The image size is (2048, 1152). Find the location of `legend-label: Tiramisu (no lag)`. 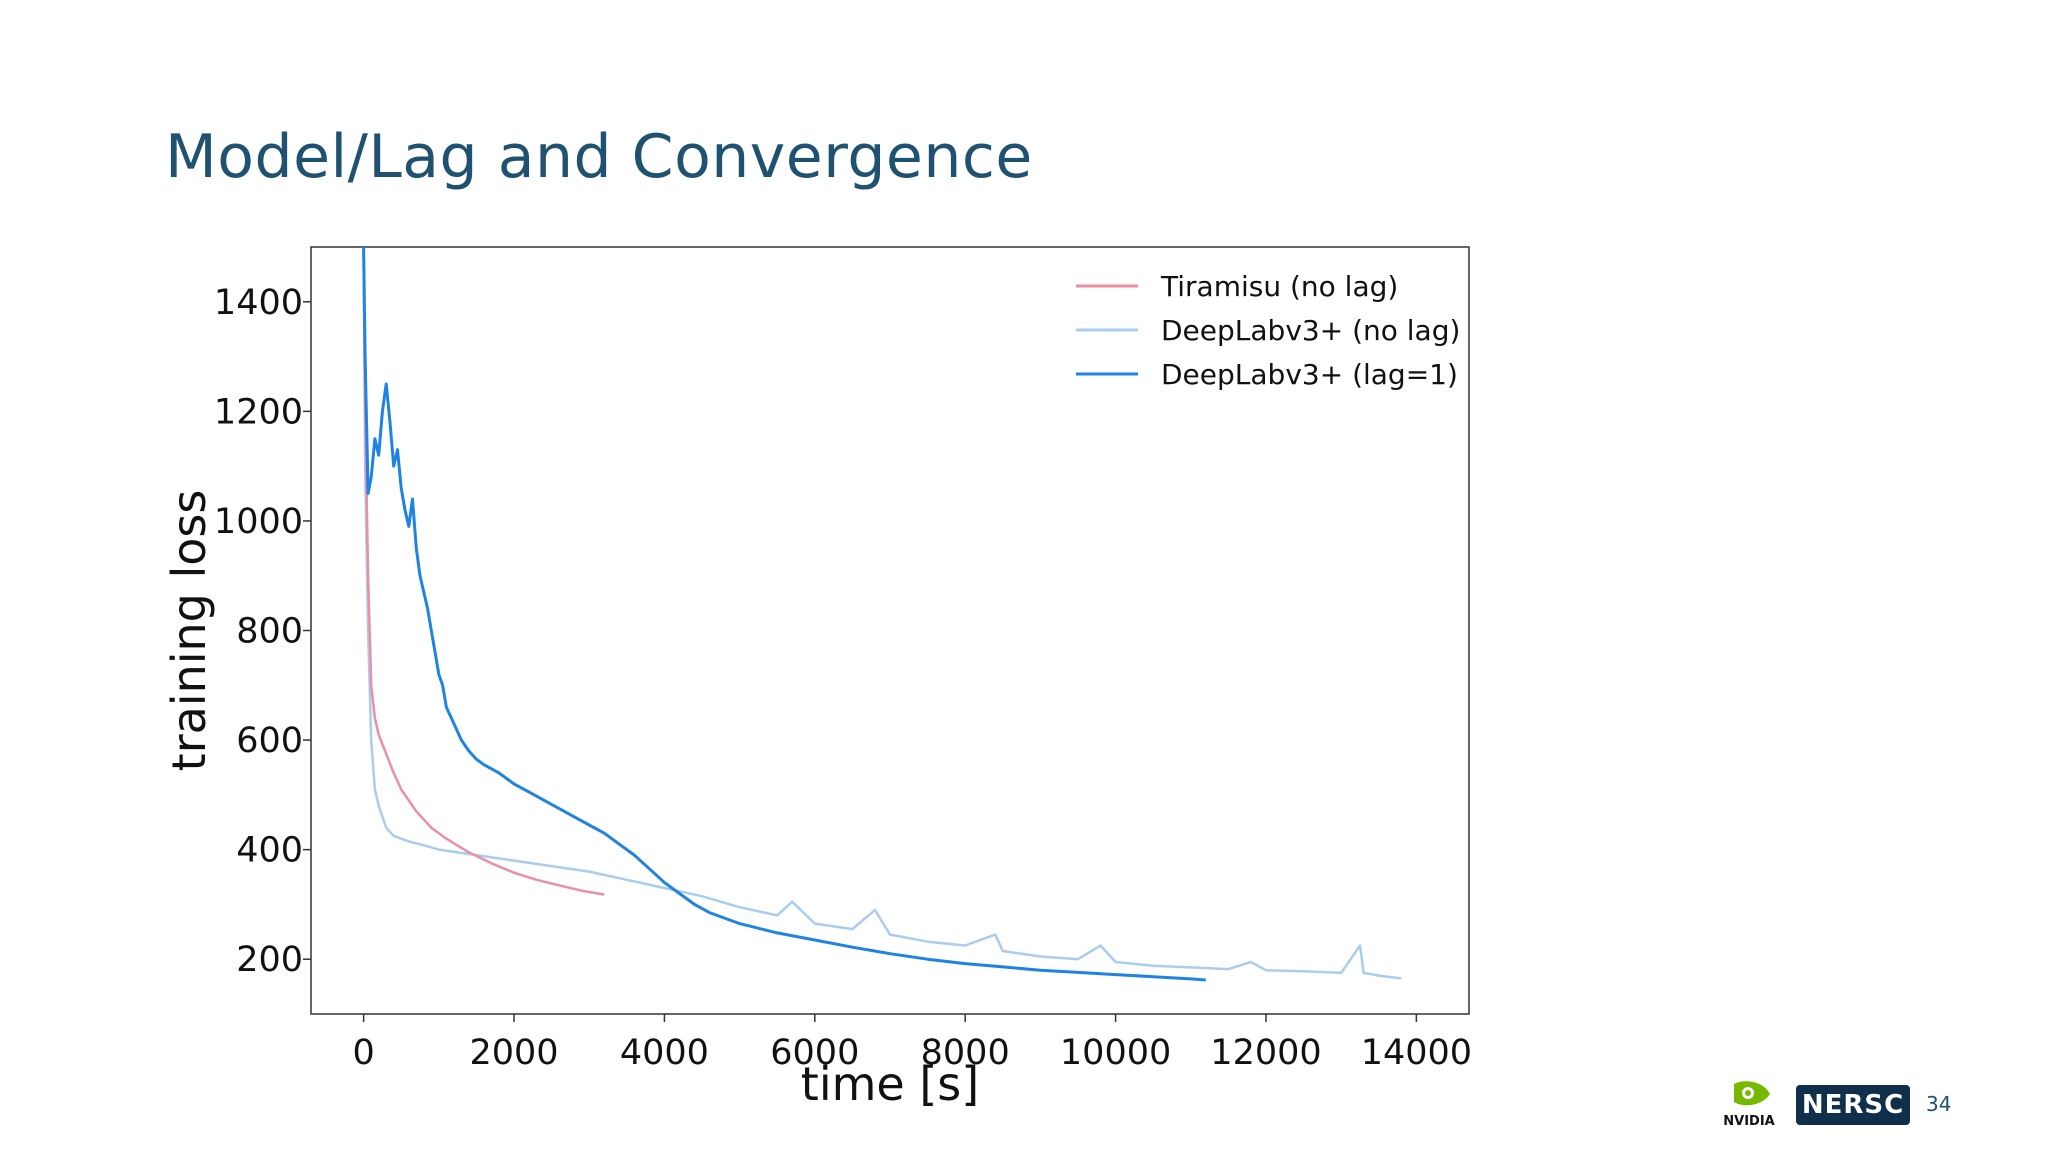

legend-label: Tiramisu (no lag) is located at coordinates (1279, 286).